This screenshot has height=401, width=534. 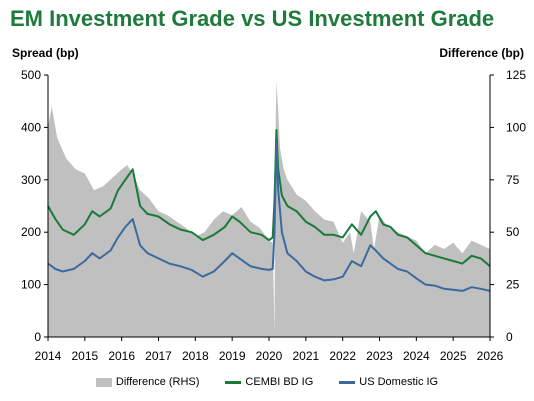 What do you see at coordinates (399, 382) in the screenshot?
I see `legend-label-us: US Domestic IG` at bounding box center [399, 382].